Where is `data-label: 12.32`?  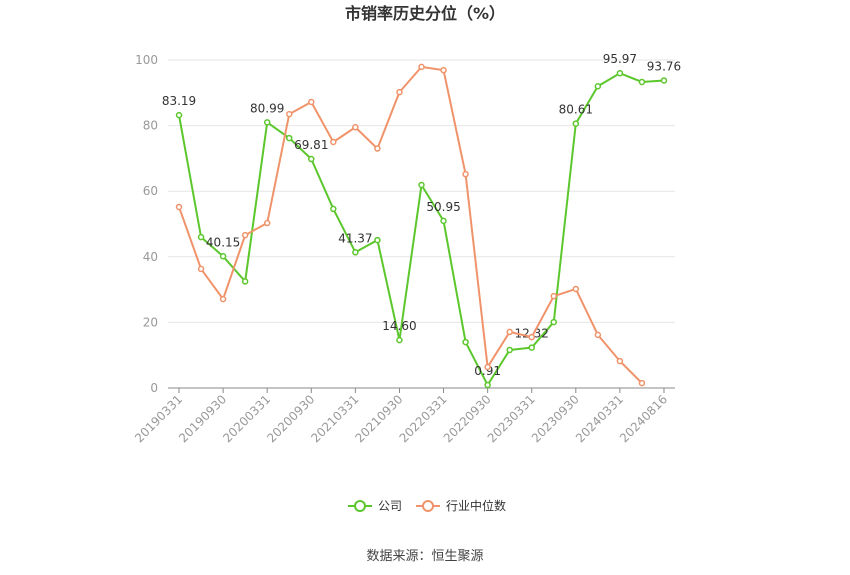 data-label: 12.32 is located at coordinates (532, 334).